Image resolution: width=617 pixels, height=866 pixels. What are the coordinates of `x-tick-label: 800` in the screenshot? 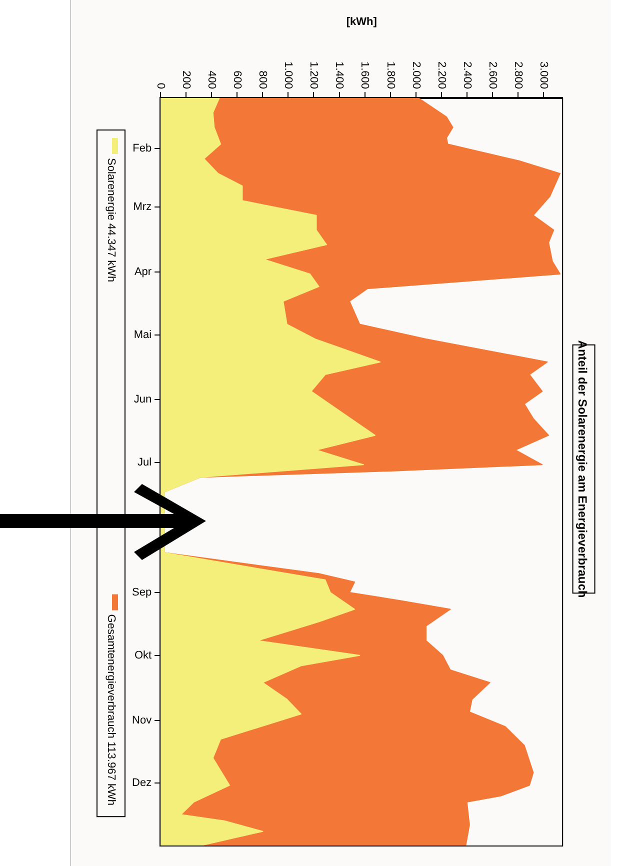 It's located at (262, 79).